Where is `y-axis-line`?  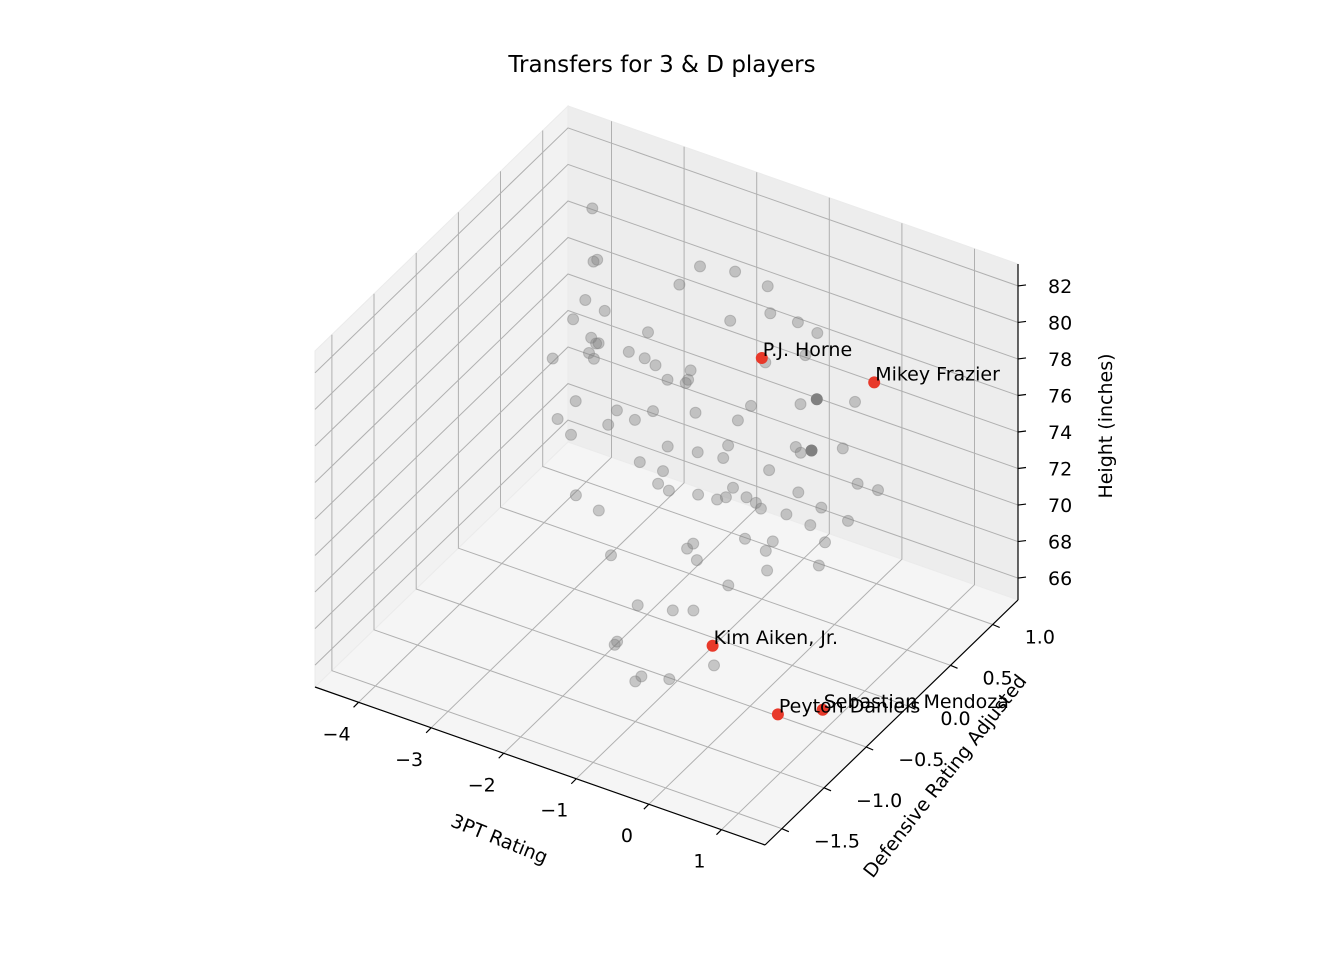 y-axis-line is located at coordinates (891, 722).